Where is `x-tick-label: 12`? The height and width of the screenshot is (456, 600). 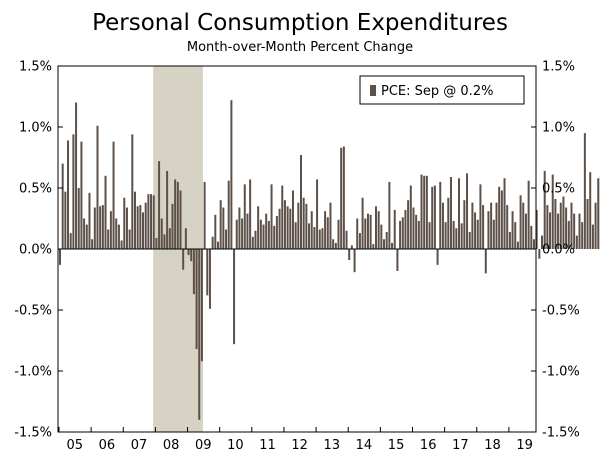 x-tick-label: 12 is located at coordinates (299, 445).